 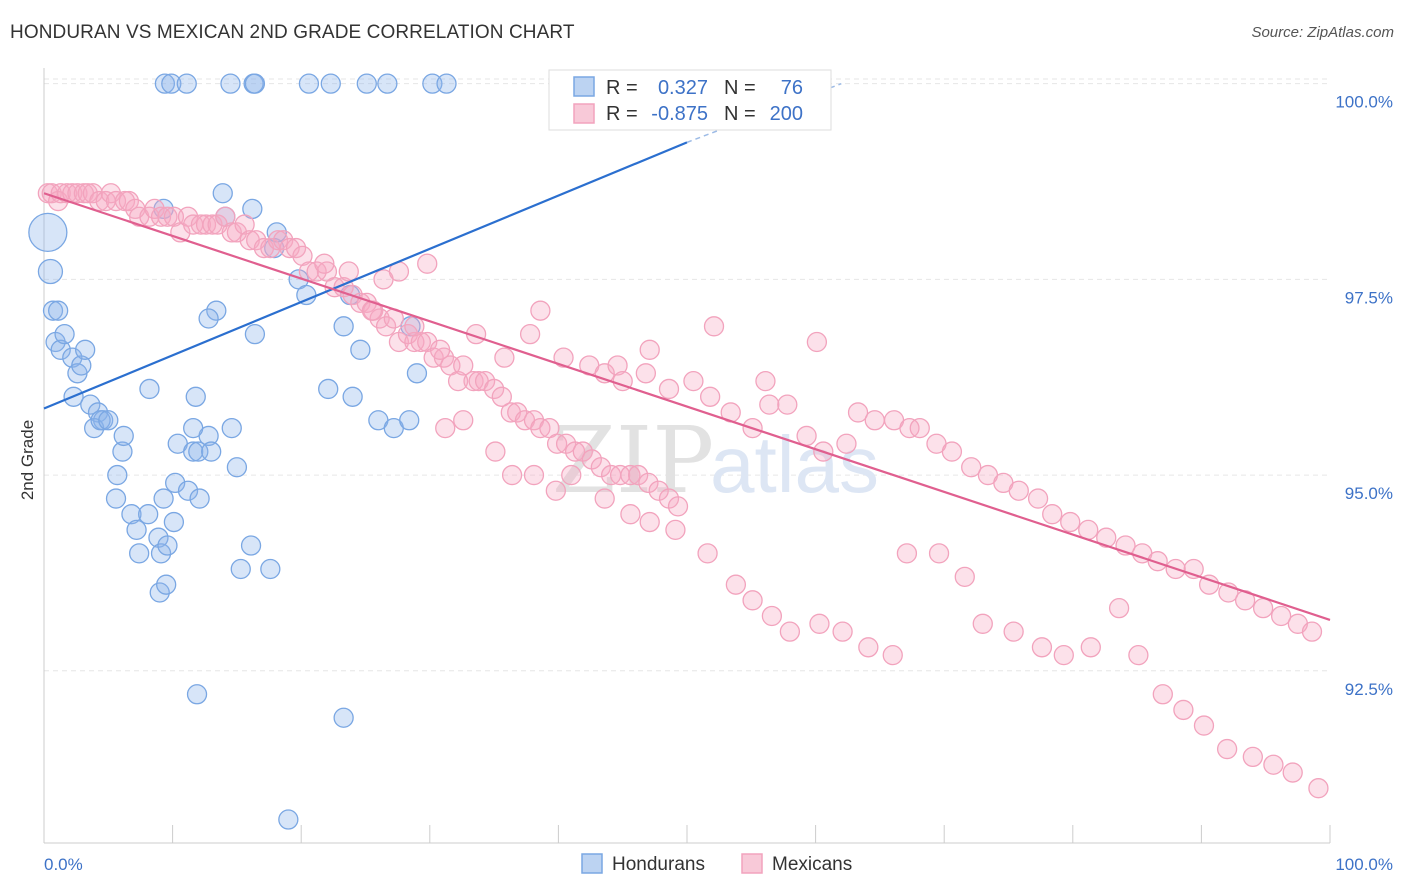 What do you see at coordinates (592, 863) in the screenshot?
I see `legend-honduran-swatch` at bounding box center [592, 863].